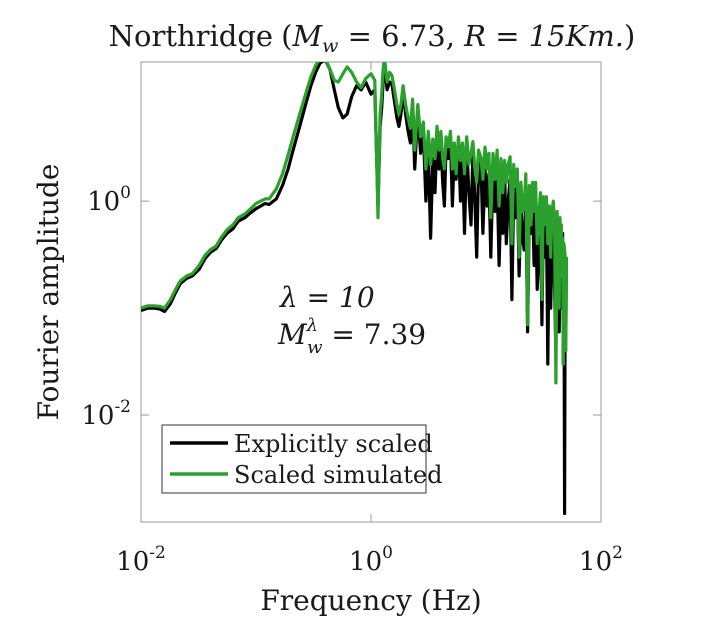 The image size is (706, 619). What do you see at coordinates (315, 347) in the screenshot?
I see `annotation-mw-sub: w` at bounding box center [315, 347].